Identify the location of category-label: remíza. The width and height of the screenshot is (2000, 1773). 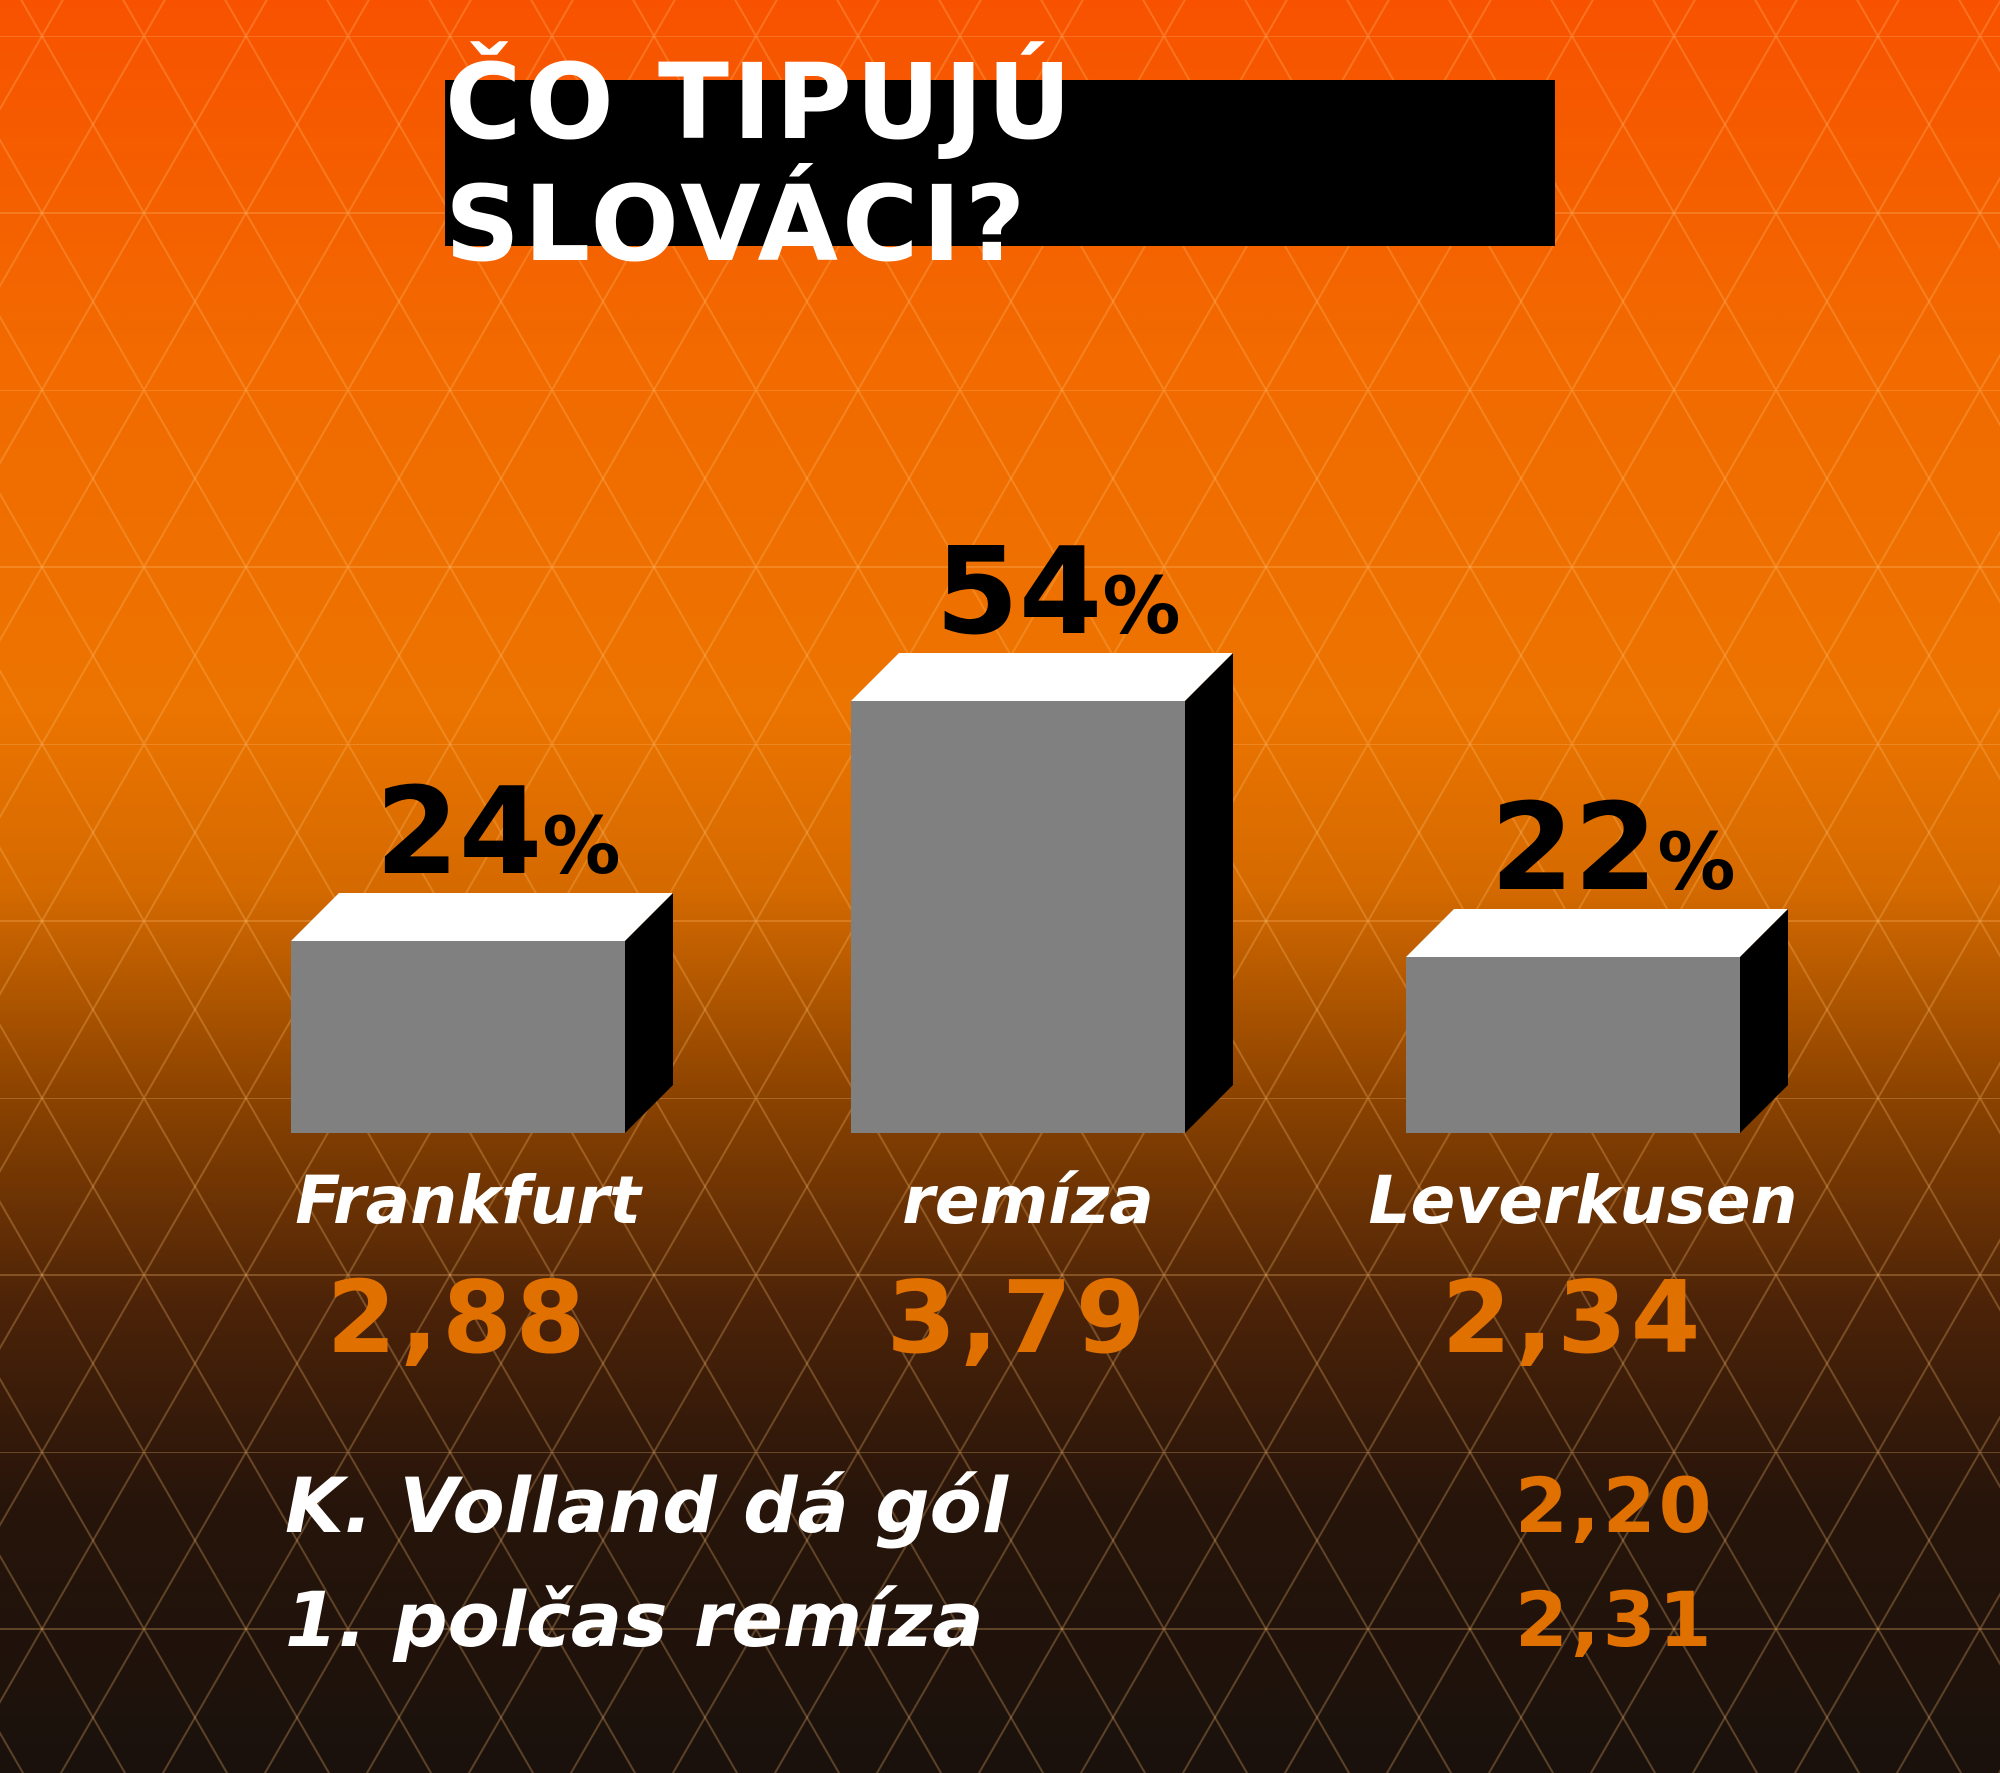
(1028, 1200).